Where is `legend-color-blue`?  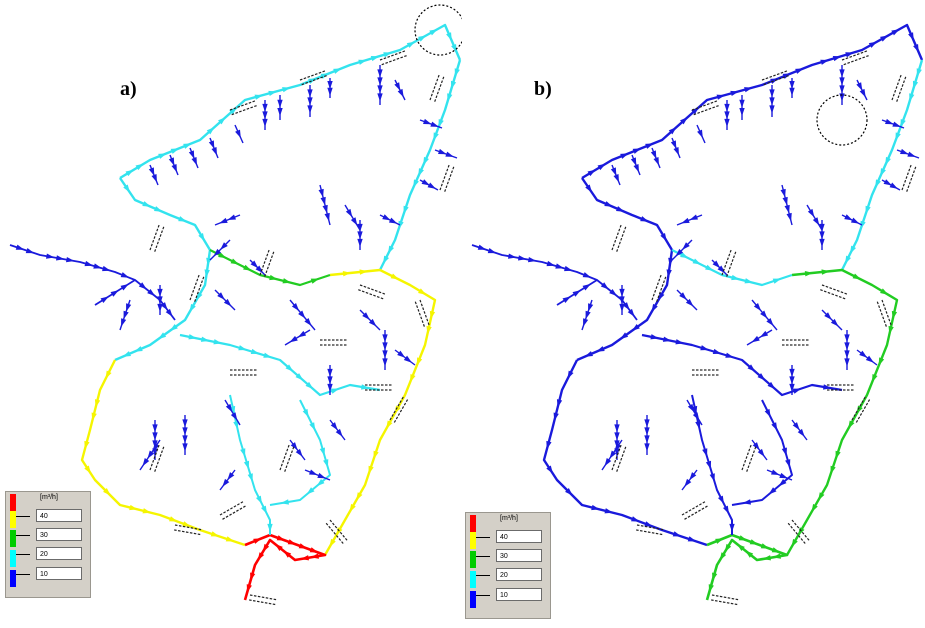 legend-color-blue is located at coordinates (473, 599).